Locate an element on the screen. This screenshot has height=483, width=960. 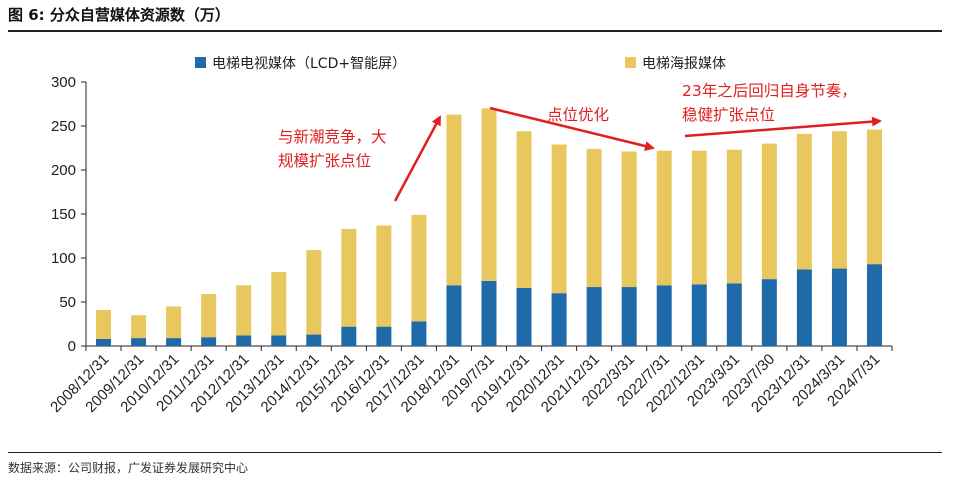
annotation-arrow-steady is located at coordinates (783, 127).